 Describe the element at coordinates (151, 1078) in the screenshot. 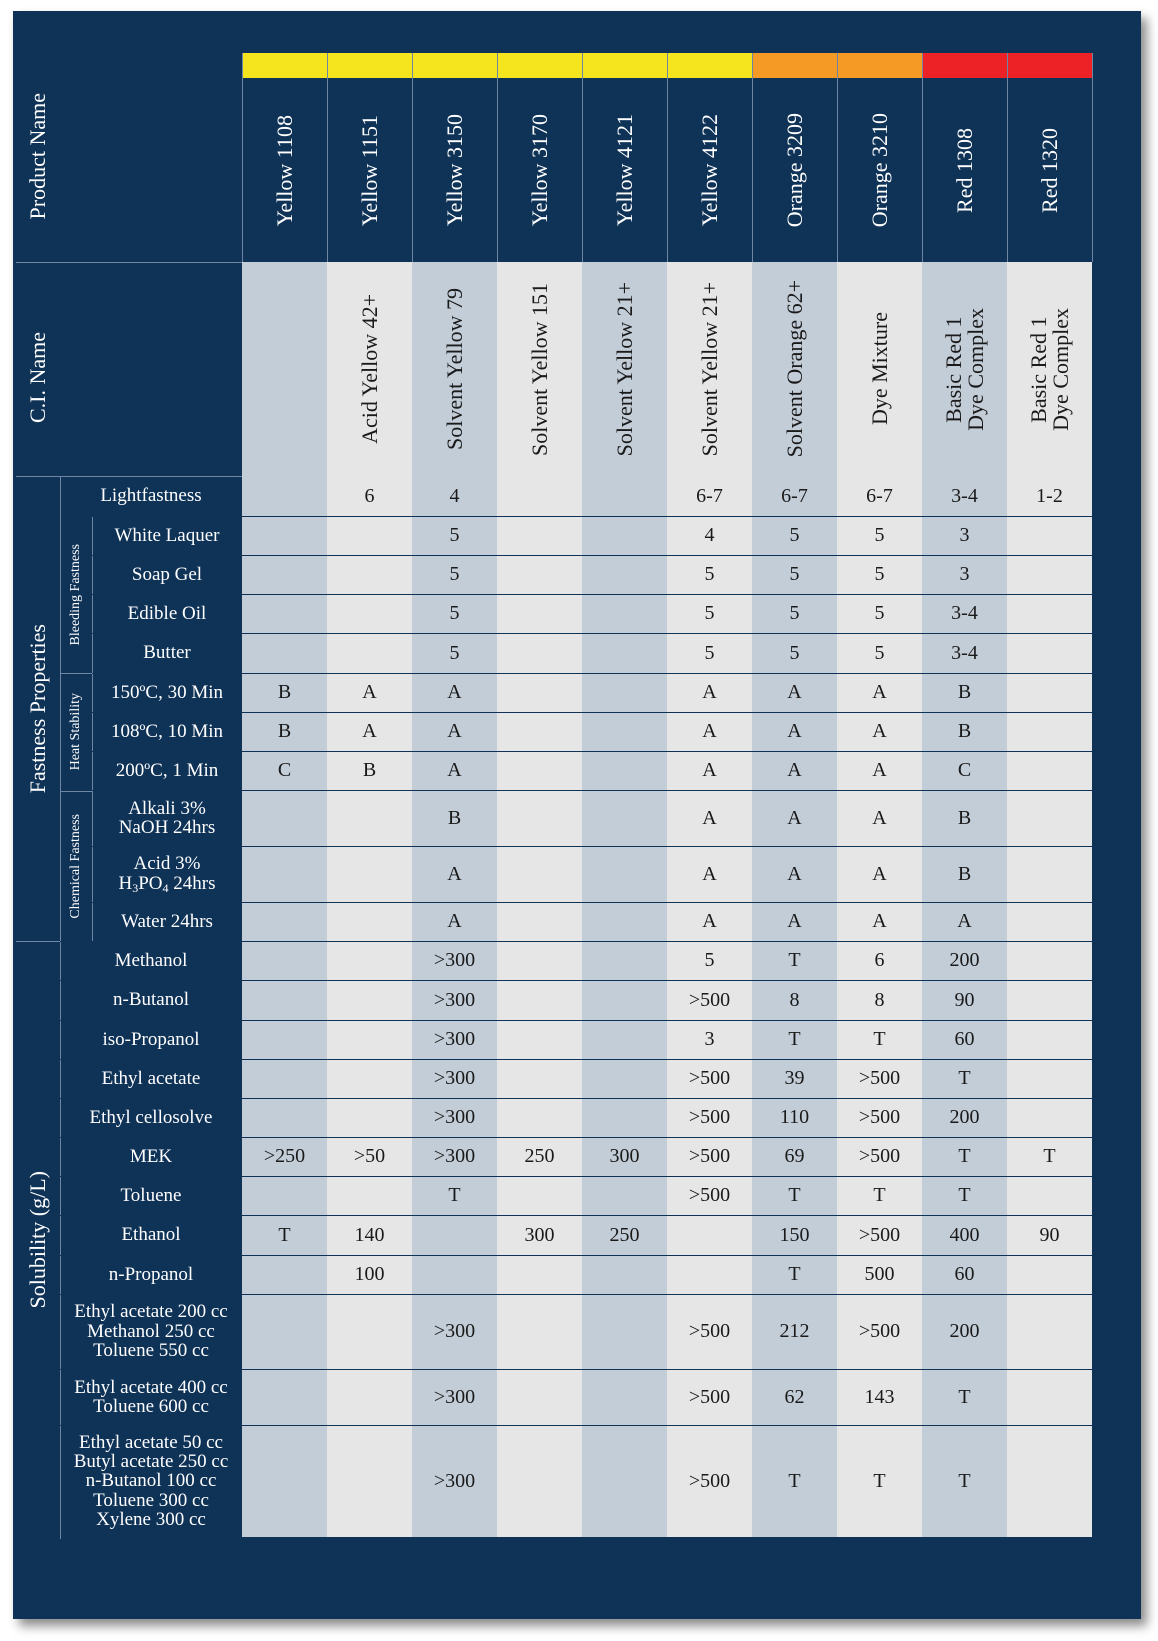

I see `row-label-text: Ethyl acetate` at that location.